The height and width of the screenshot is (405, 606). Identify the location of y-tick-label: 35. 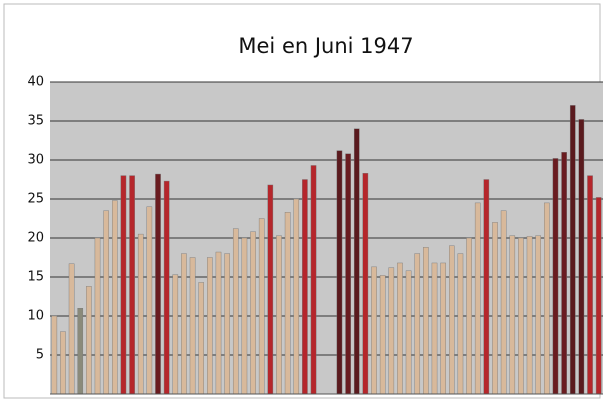
(35, 121).